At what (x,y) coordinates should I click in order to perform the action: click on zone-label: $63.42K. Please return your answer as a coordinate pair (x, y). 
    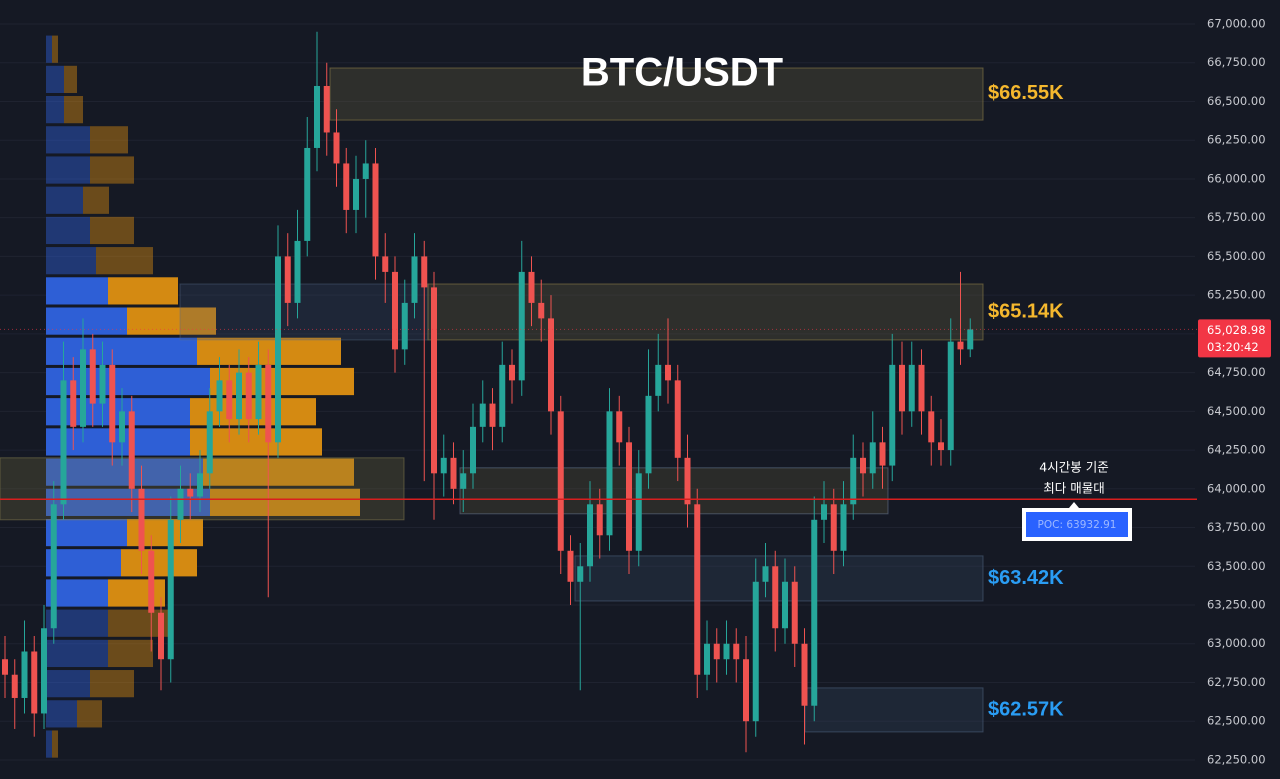
    Looking at the image, I should click on (1026, 578).